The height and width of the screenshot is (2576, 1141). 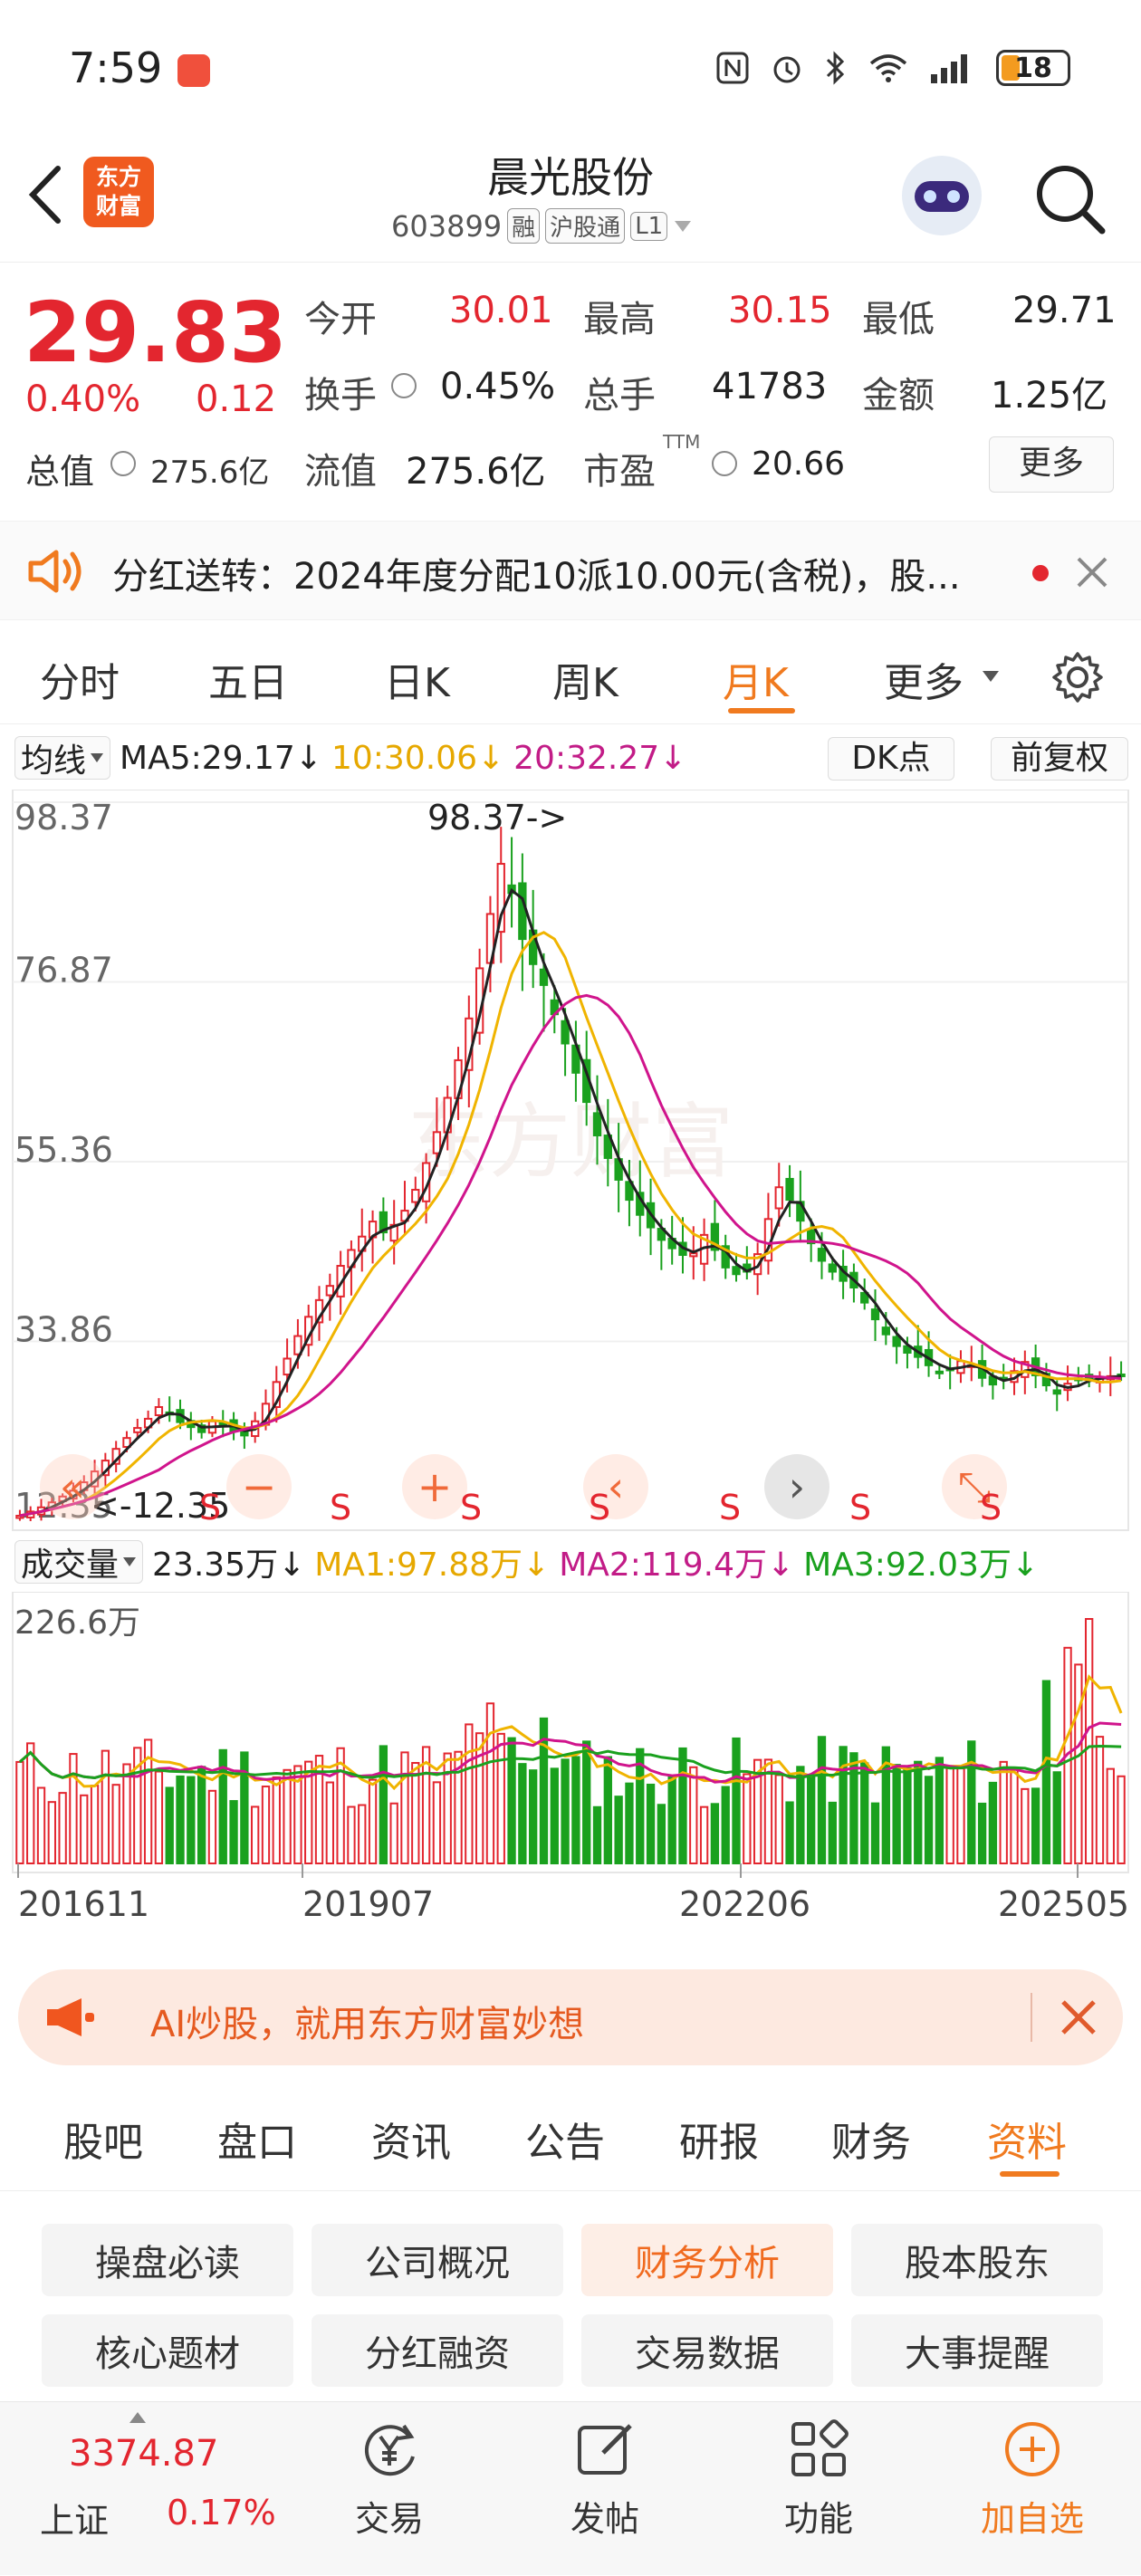 I want to click on vol-ma3: MA3:92.03万↓, so click(x=921, y=1565).